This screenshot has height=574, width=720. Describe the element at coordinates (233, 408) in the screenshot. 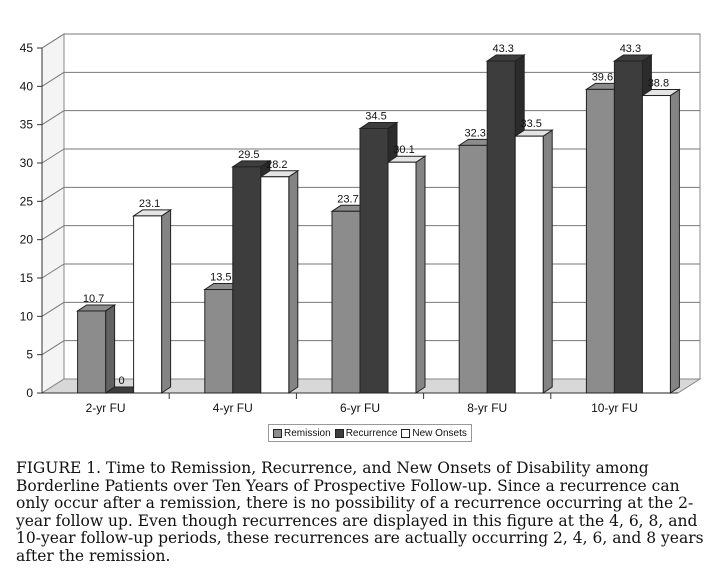

I see `x-tick-label: 4-yr FU` at that location.